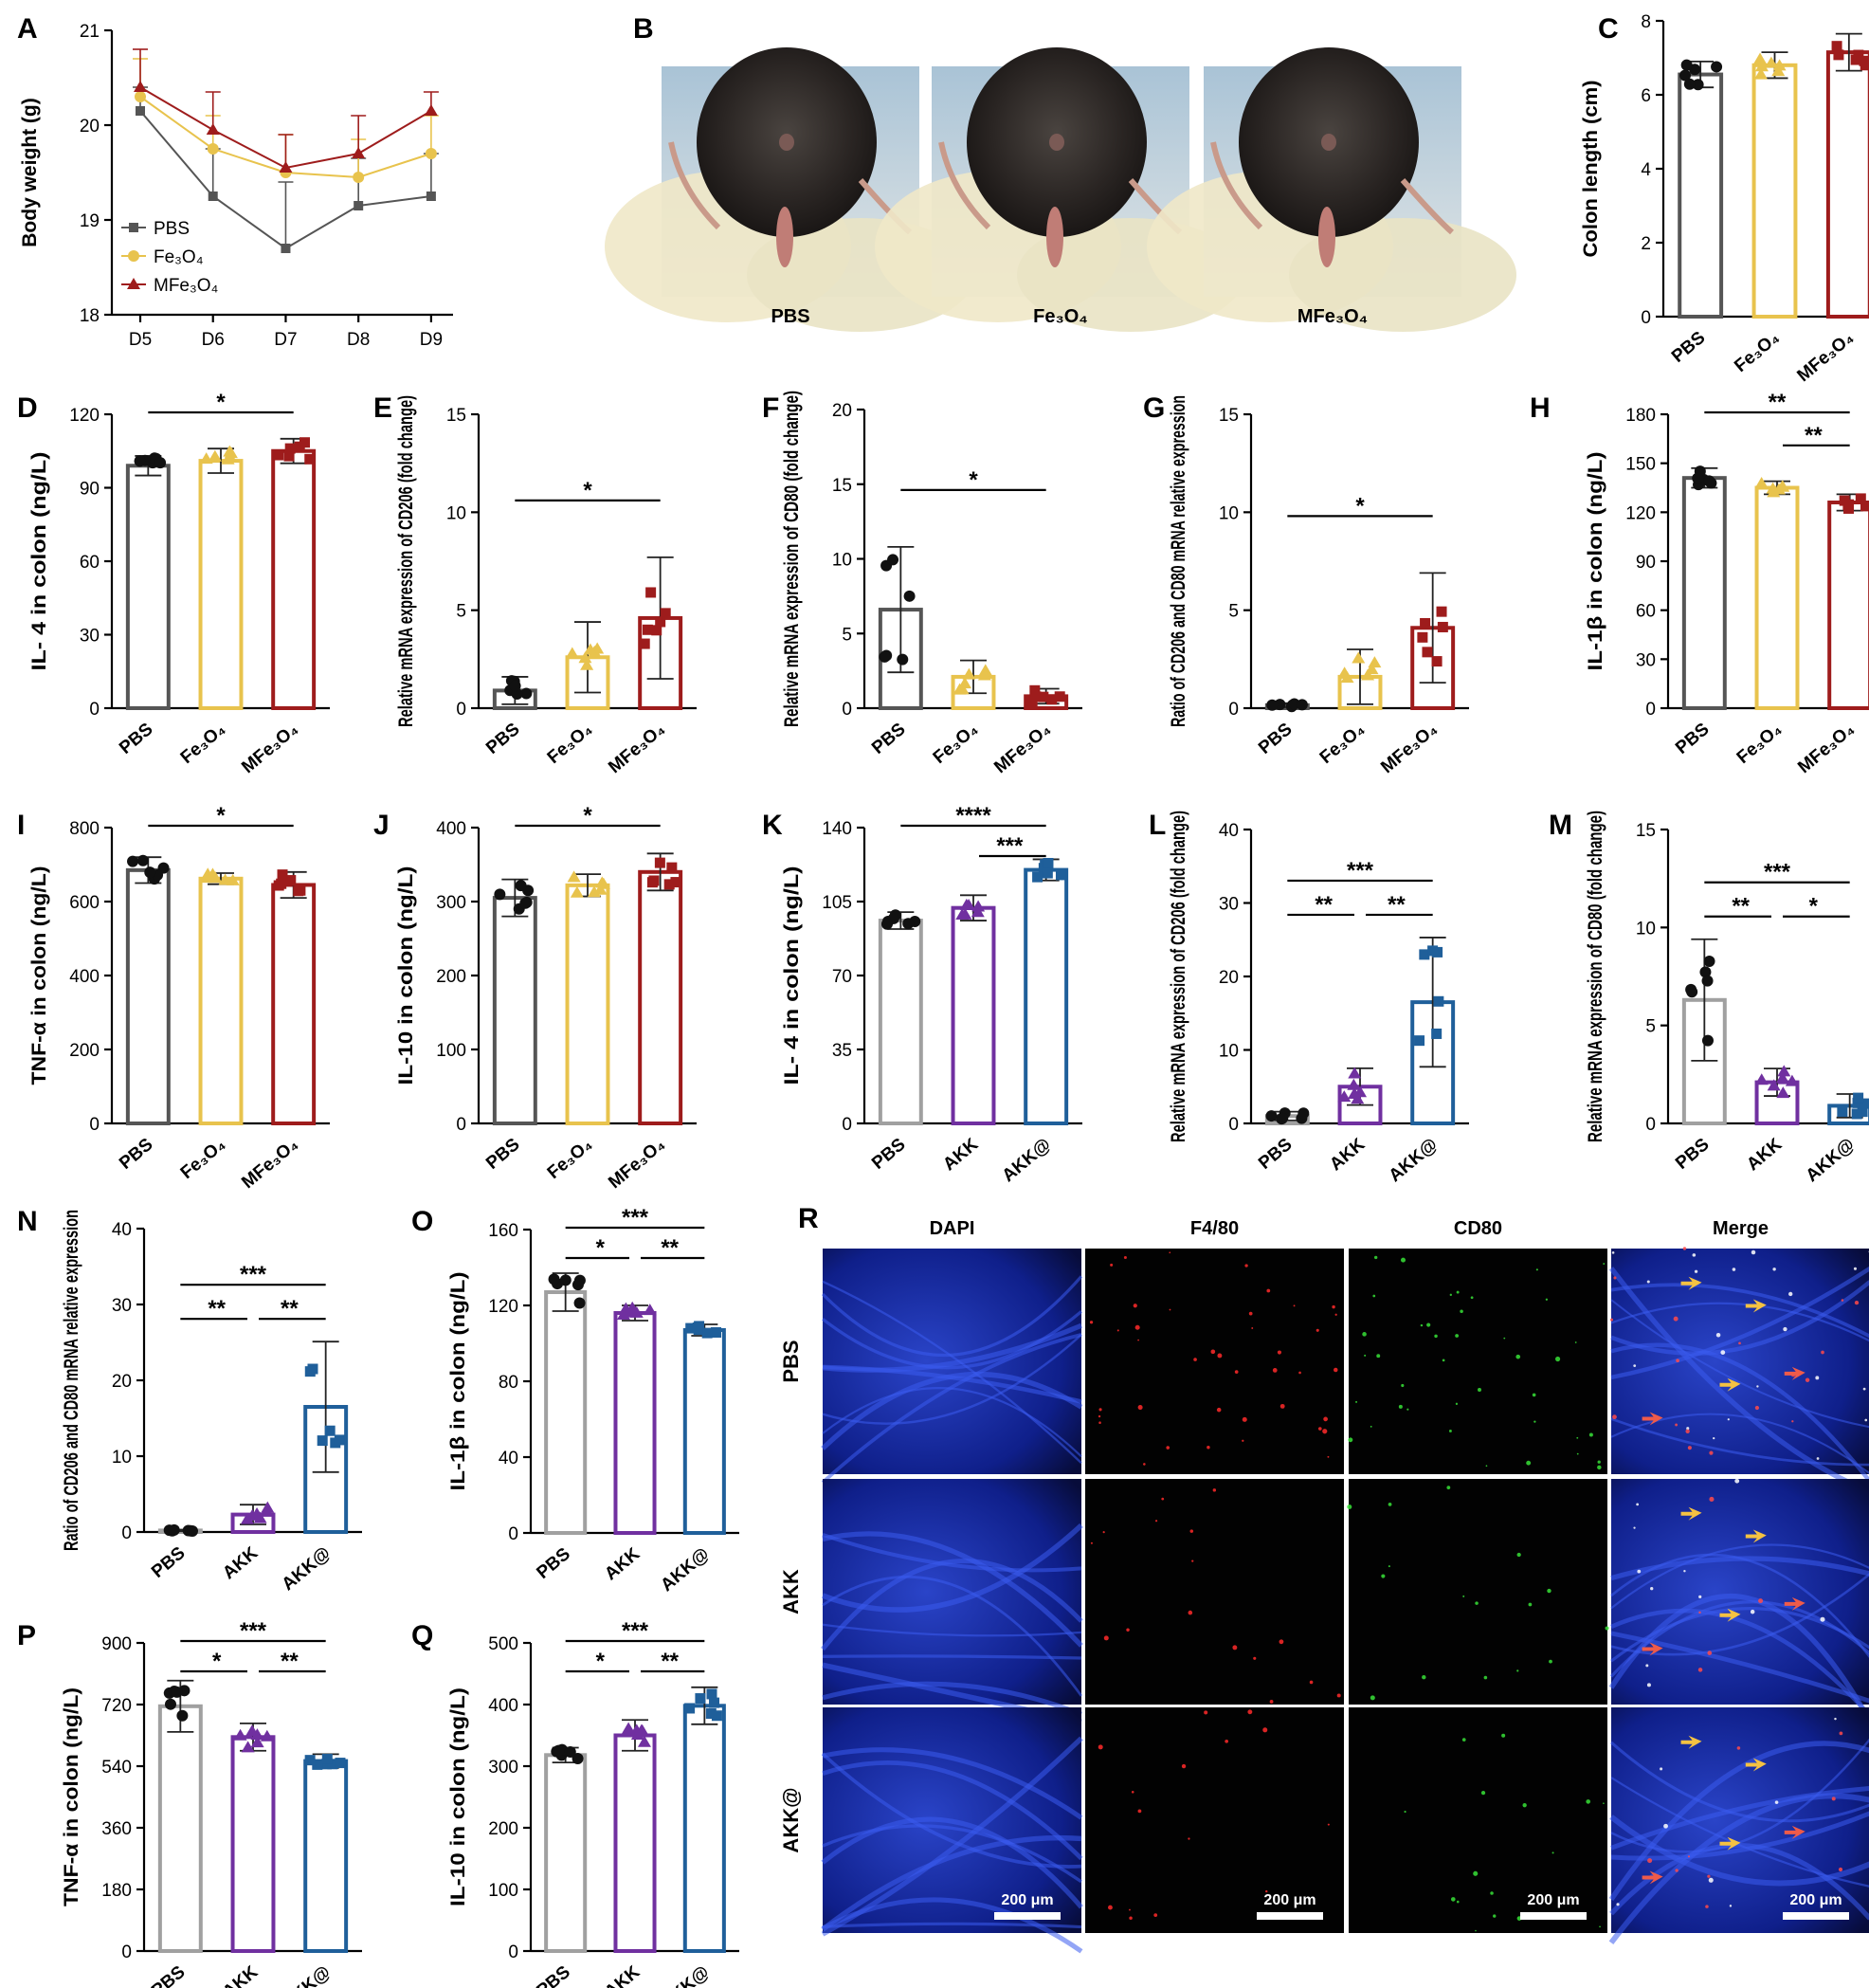 This screenshot has height=1988, width=1869. Describe the element at coordinates (685, 1570) in the screenshot. I see `x-tick-label: AKK@` at that location.